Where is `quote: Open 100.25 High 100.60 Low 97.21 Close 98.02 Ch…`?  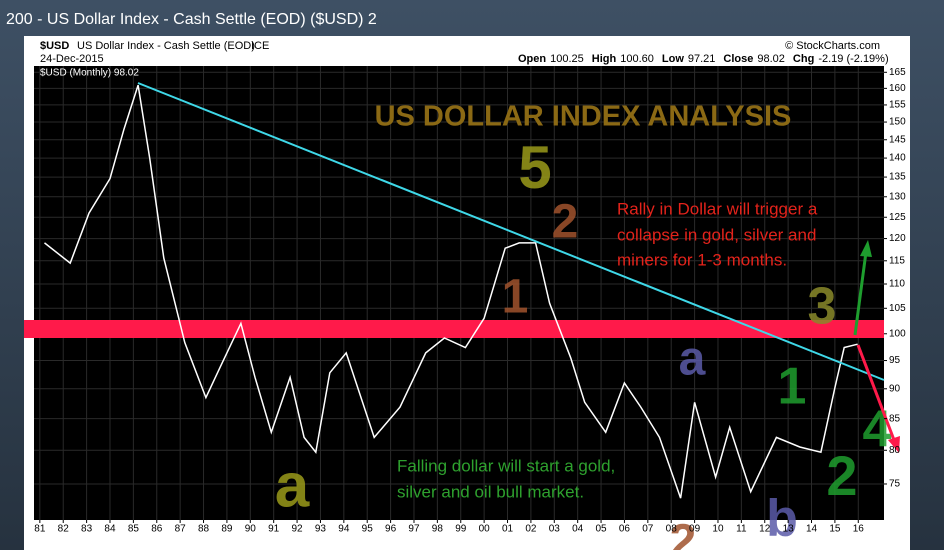
quote: Open 100.25 High 100.60 Low 97.21 Close 98.02 Ch… is located at coordinates (703, 59).